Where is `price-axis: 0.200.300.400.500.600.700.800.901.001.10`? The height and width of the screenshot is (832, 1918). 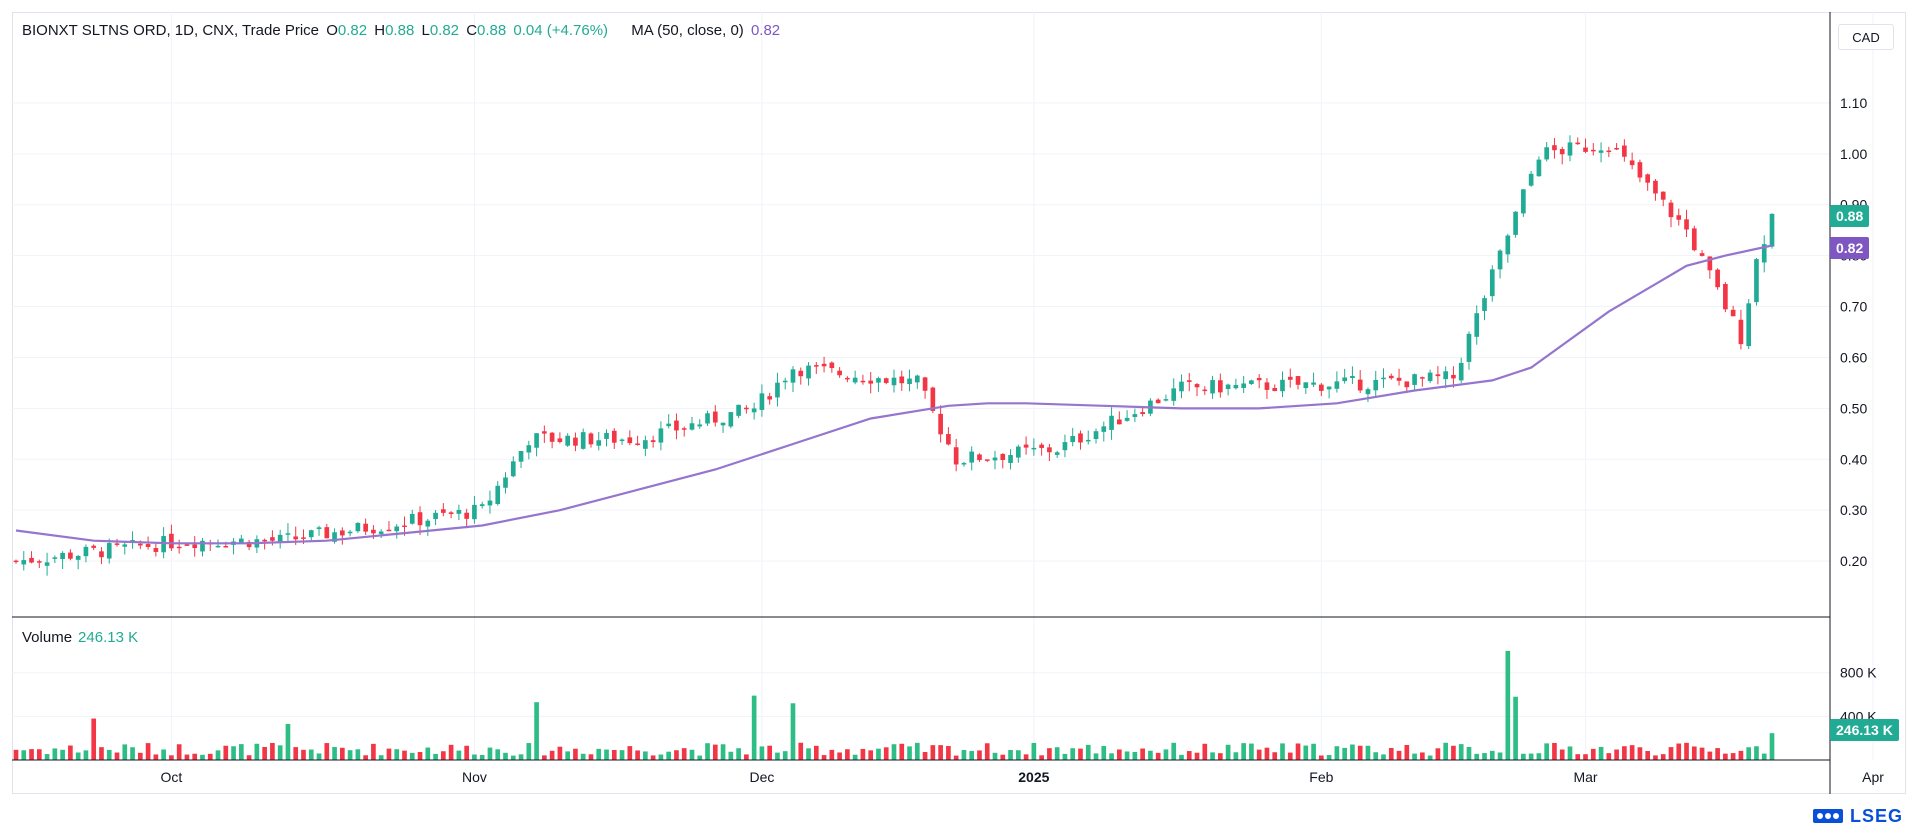
price-axis: 0.200.300.400.500.600.700.800.901.001.10 is located at coordinates (1853, 332).